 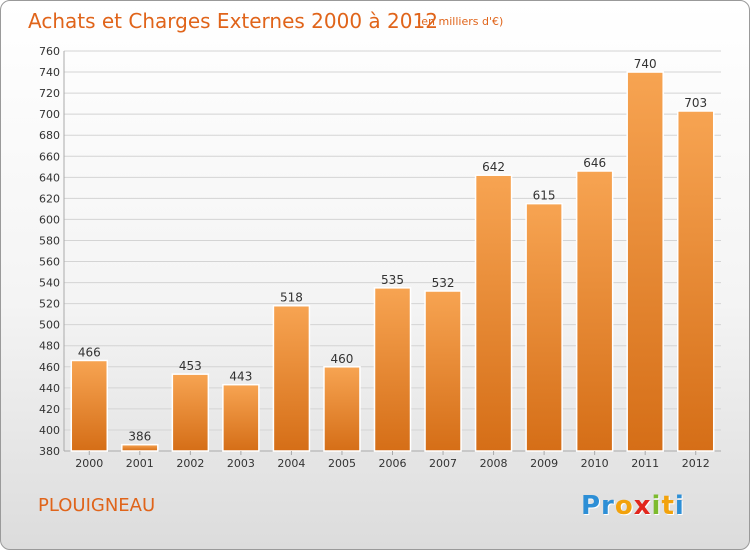 I want to click on logo-letter: t, so click(x=668, y=506).